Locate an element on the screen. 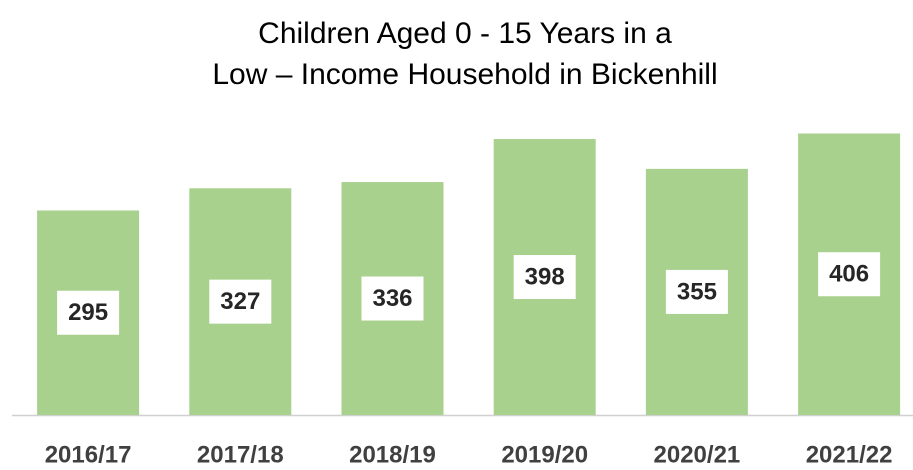 The width and height of the screenshot is (913, 470). chart-title: Low – Income Household in Bickenhill is located at coordinates (464, 74).